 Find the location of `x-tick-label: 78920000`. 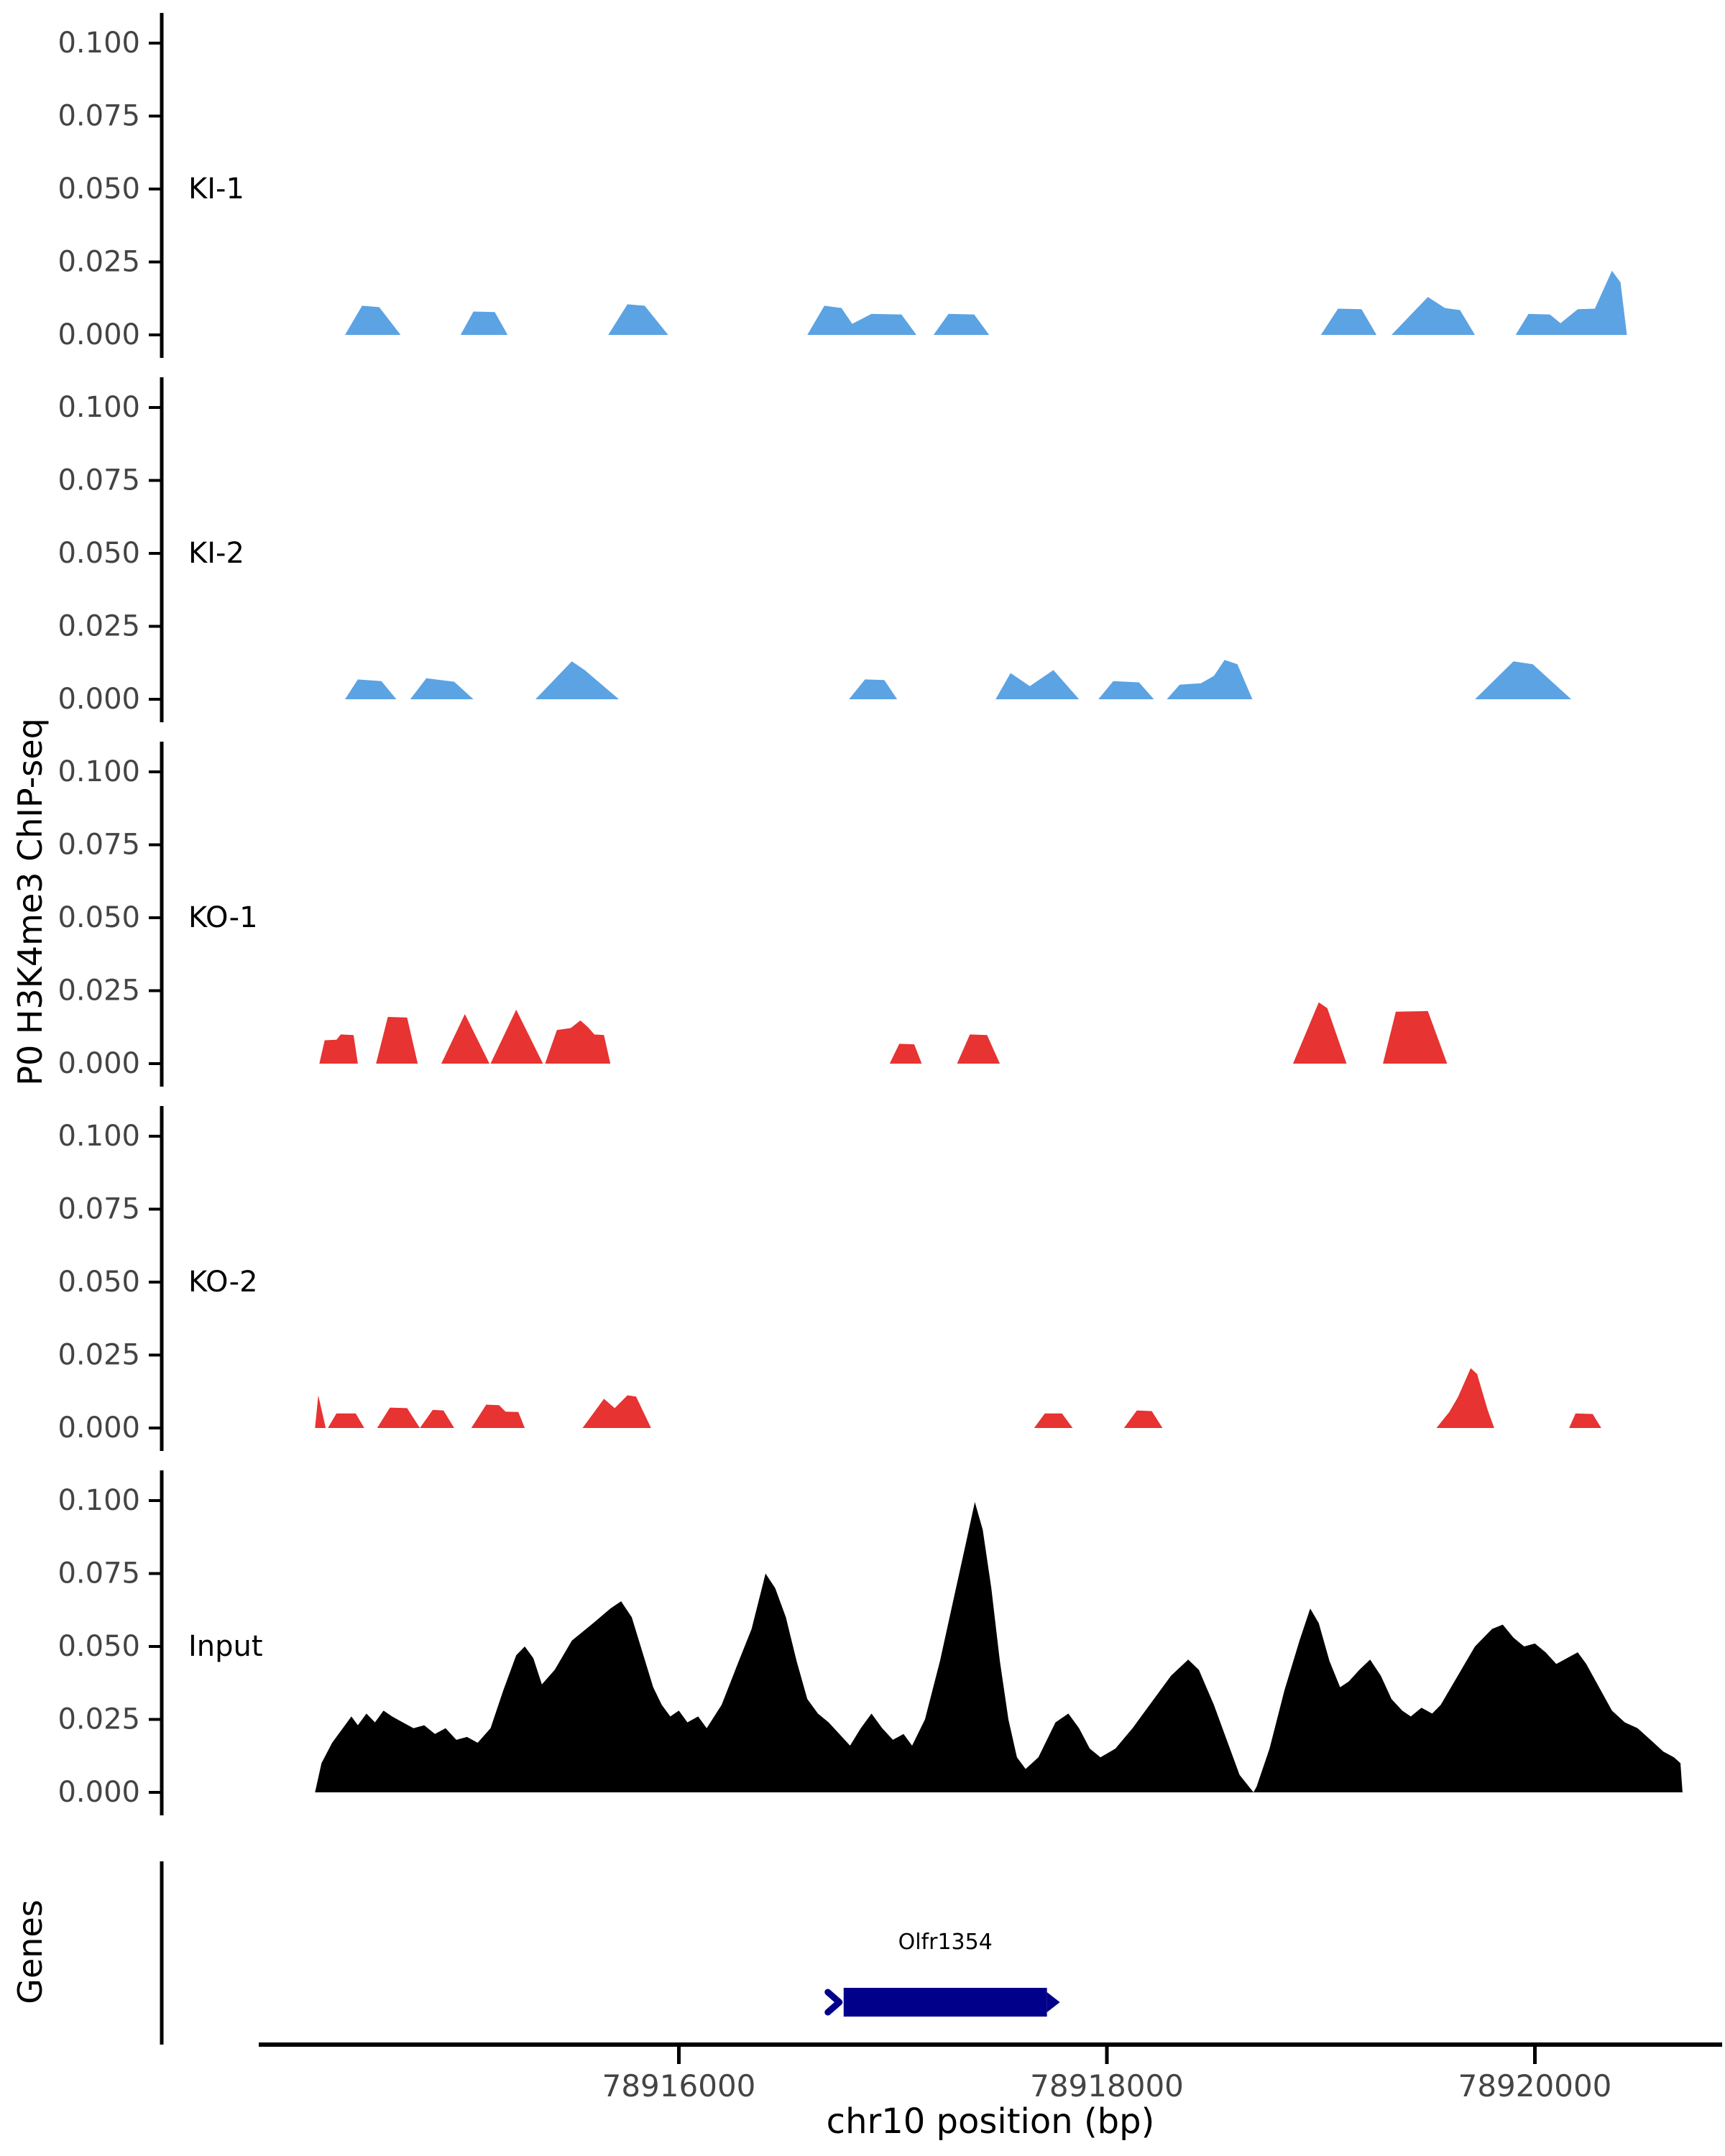

x-tick-label: 78920000 is located at coordinates (1535, 2086).